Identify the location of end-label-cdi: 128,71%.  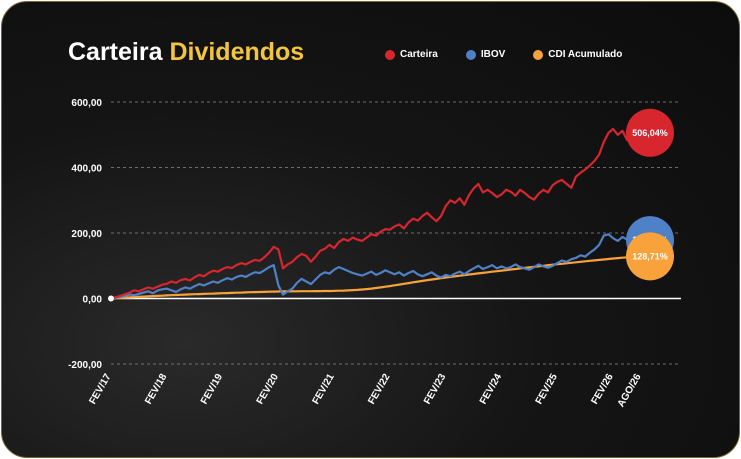
(650, 256).